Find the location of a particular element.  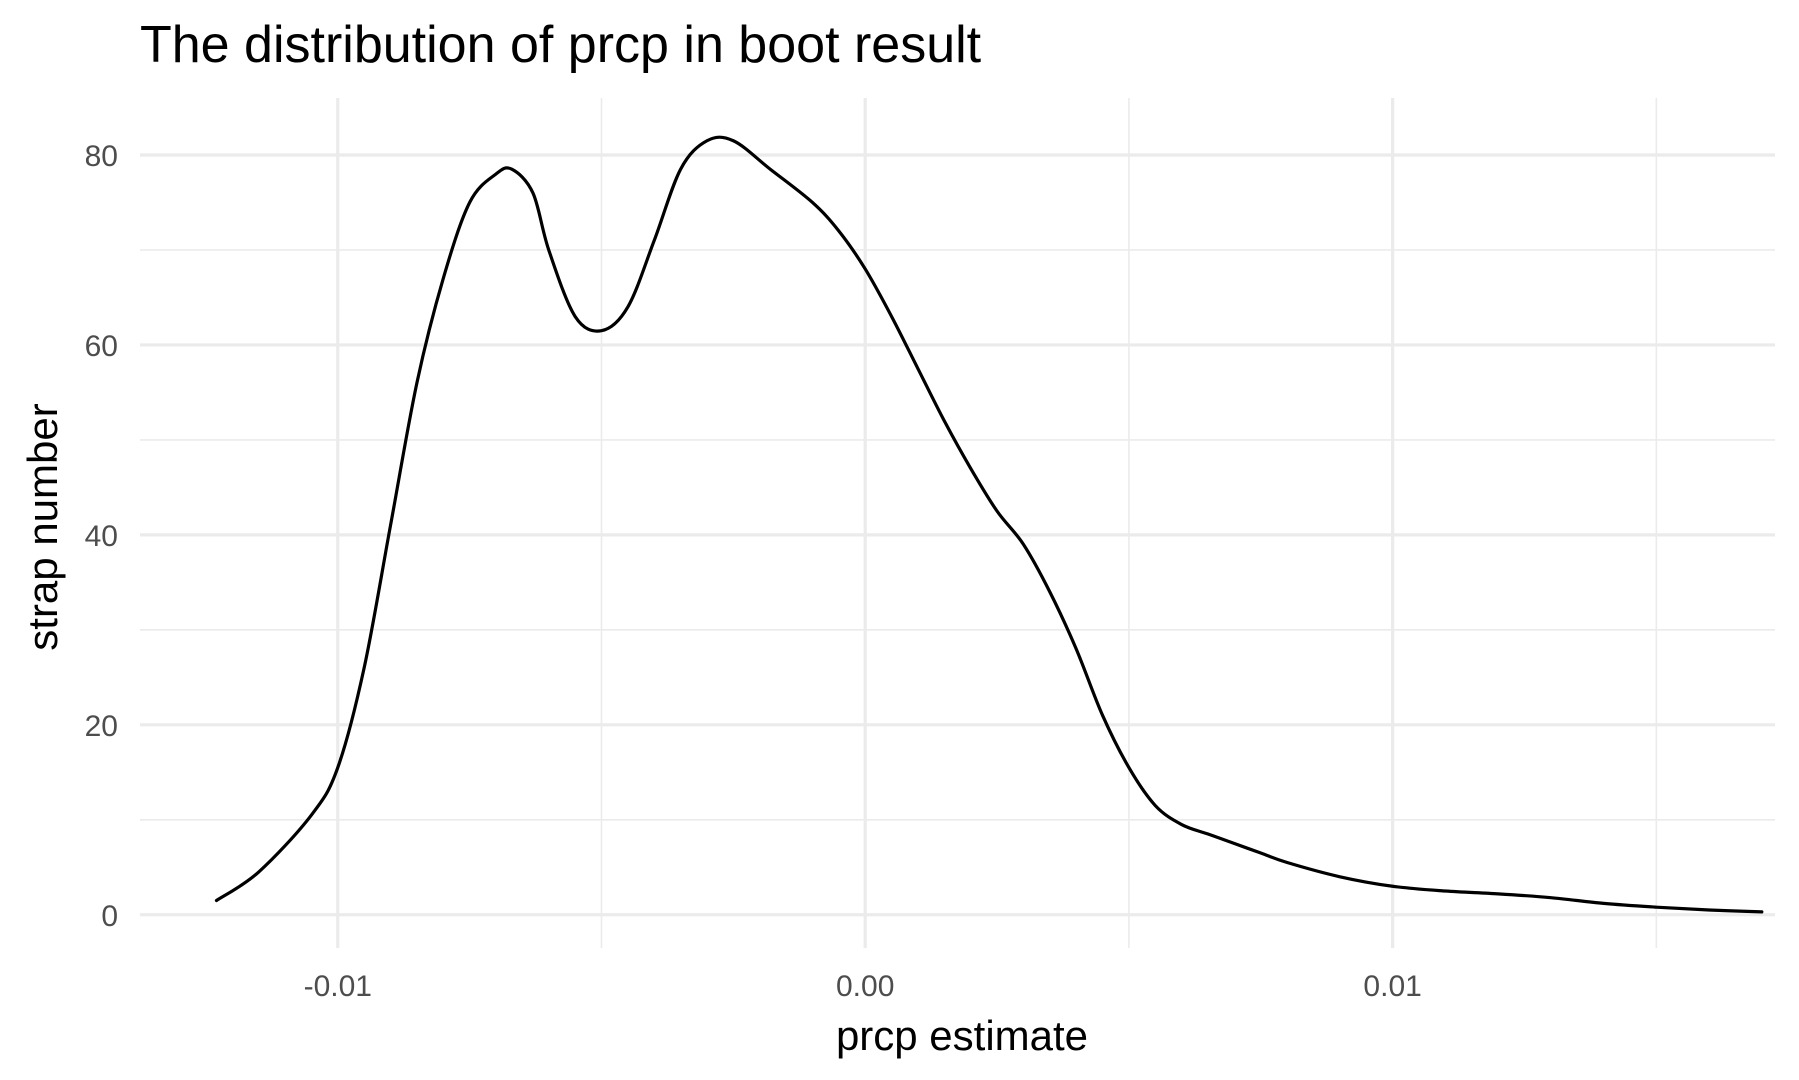

y-axis-ticks: 0 20 40 60 80 is located at coordinates (101, 536).